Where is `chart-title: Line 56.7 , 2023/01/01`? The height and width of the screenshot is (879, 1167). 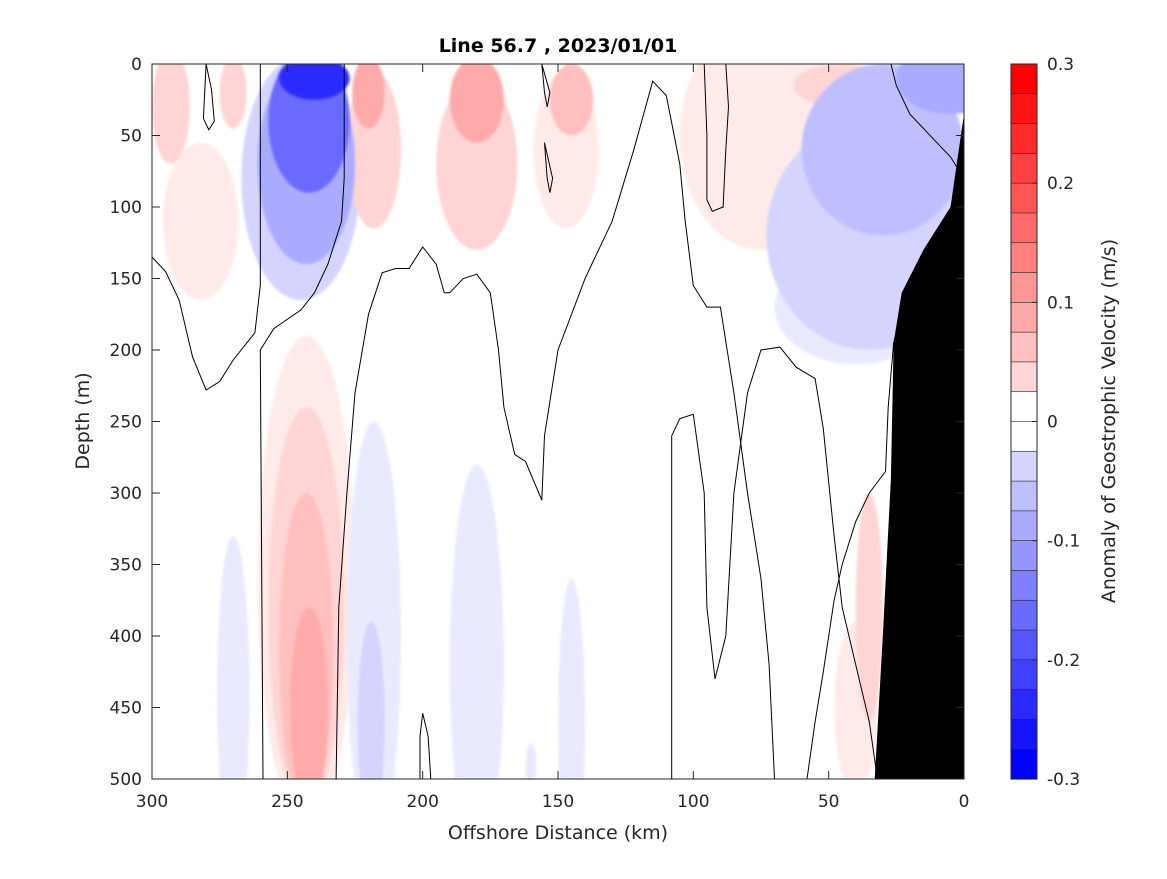 chart-title: Line 56.7 , 2023/01/01 is located at coordinates (558, 46).